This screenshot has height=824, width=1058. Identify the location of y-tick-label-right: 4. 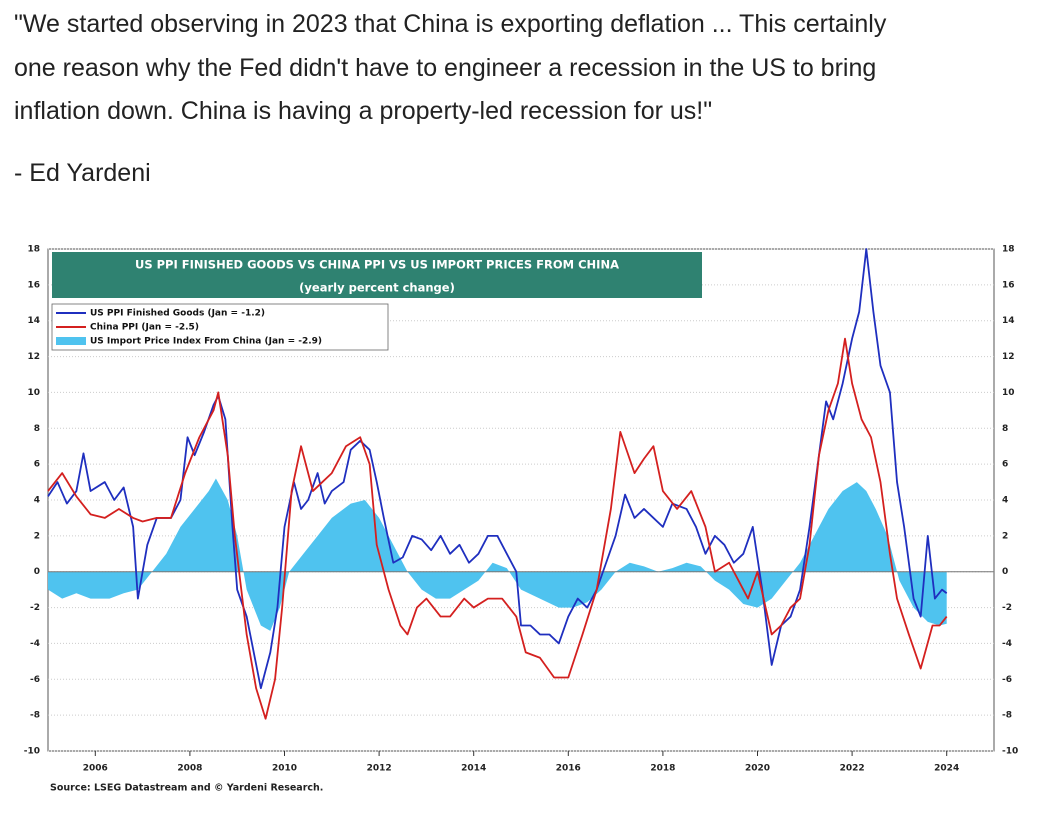
(1005, 501).